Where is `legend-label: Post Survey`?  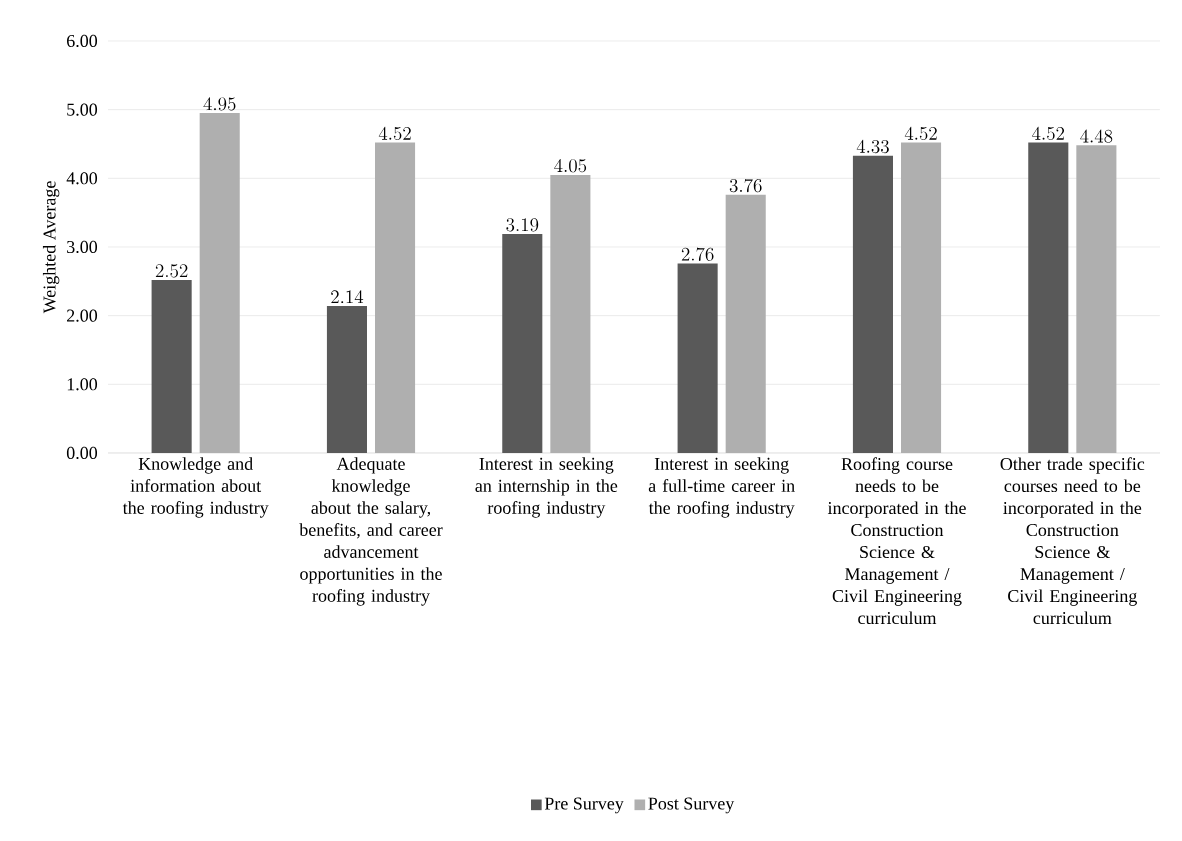
legend-label: Post Survey is located at coordinates (691, 805).